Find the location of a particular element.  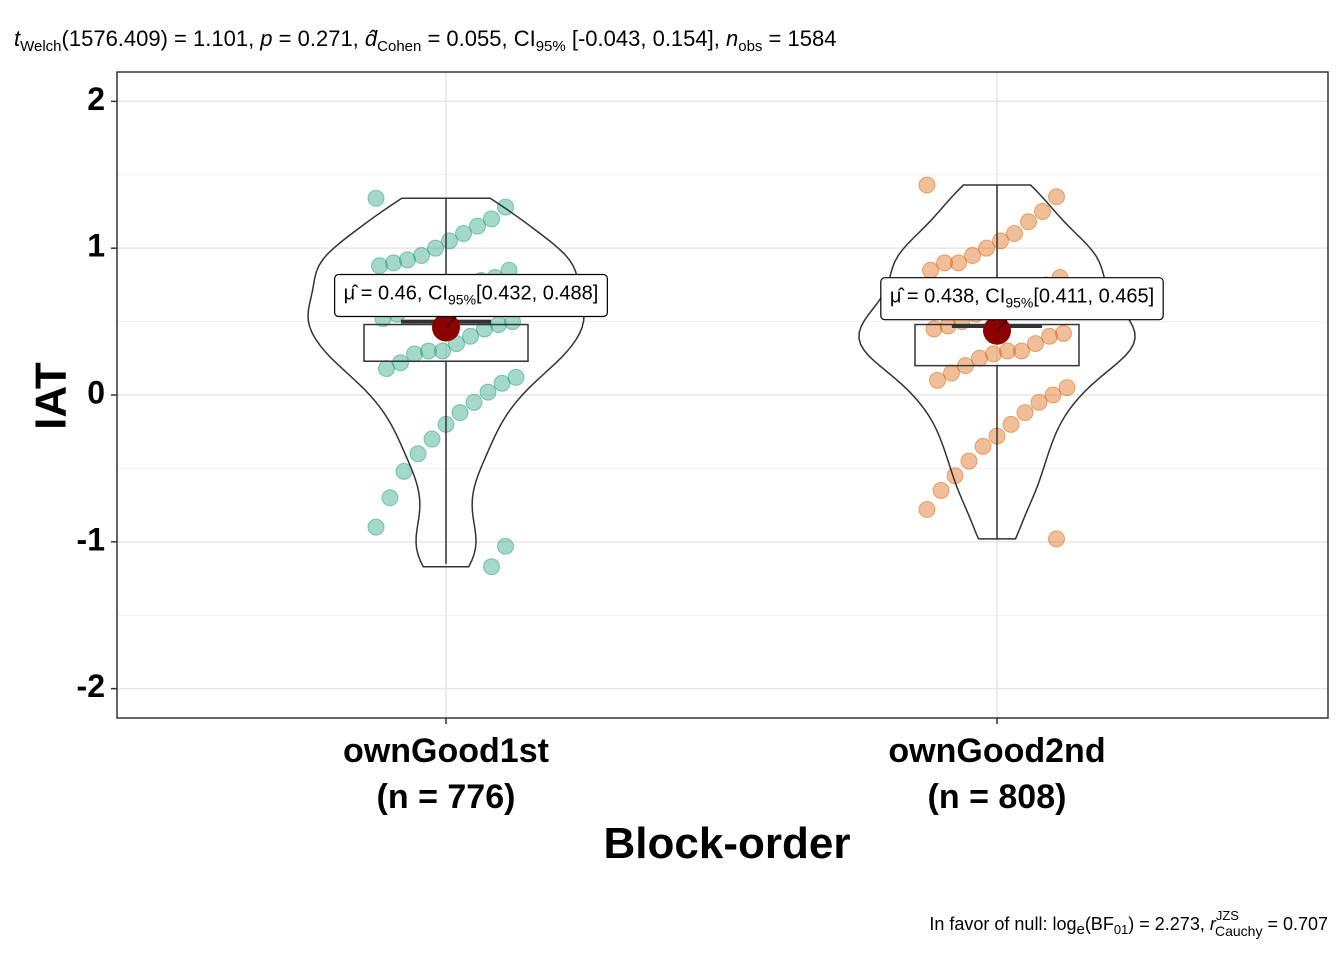

mean-label-part: = 0.46, CI is located at coordinates (401, 293).